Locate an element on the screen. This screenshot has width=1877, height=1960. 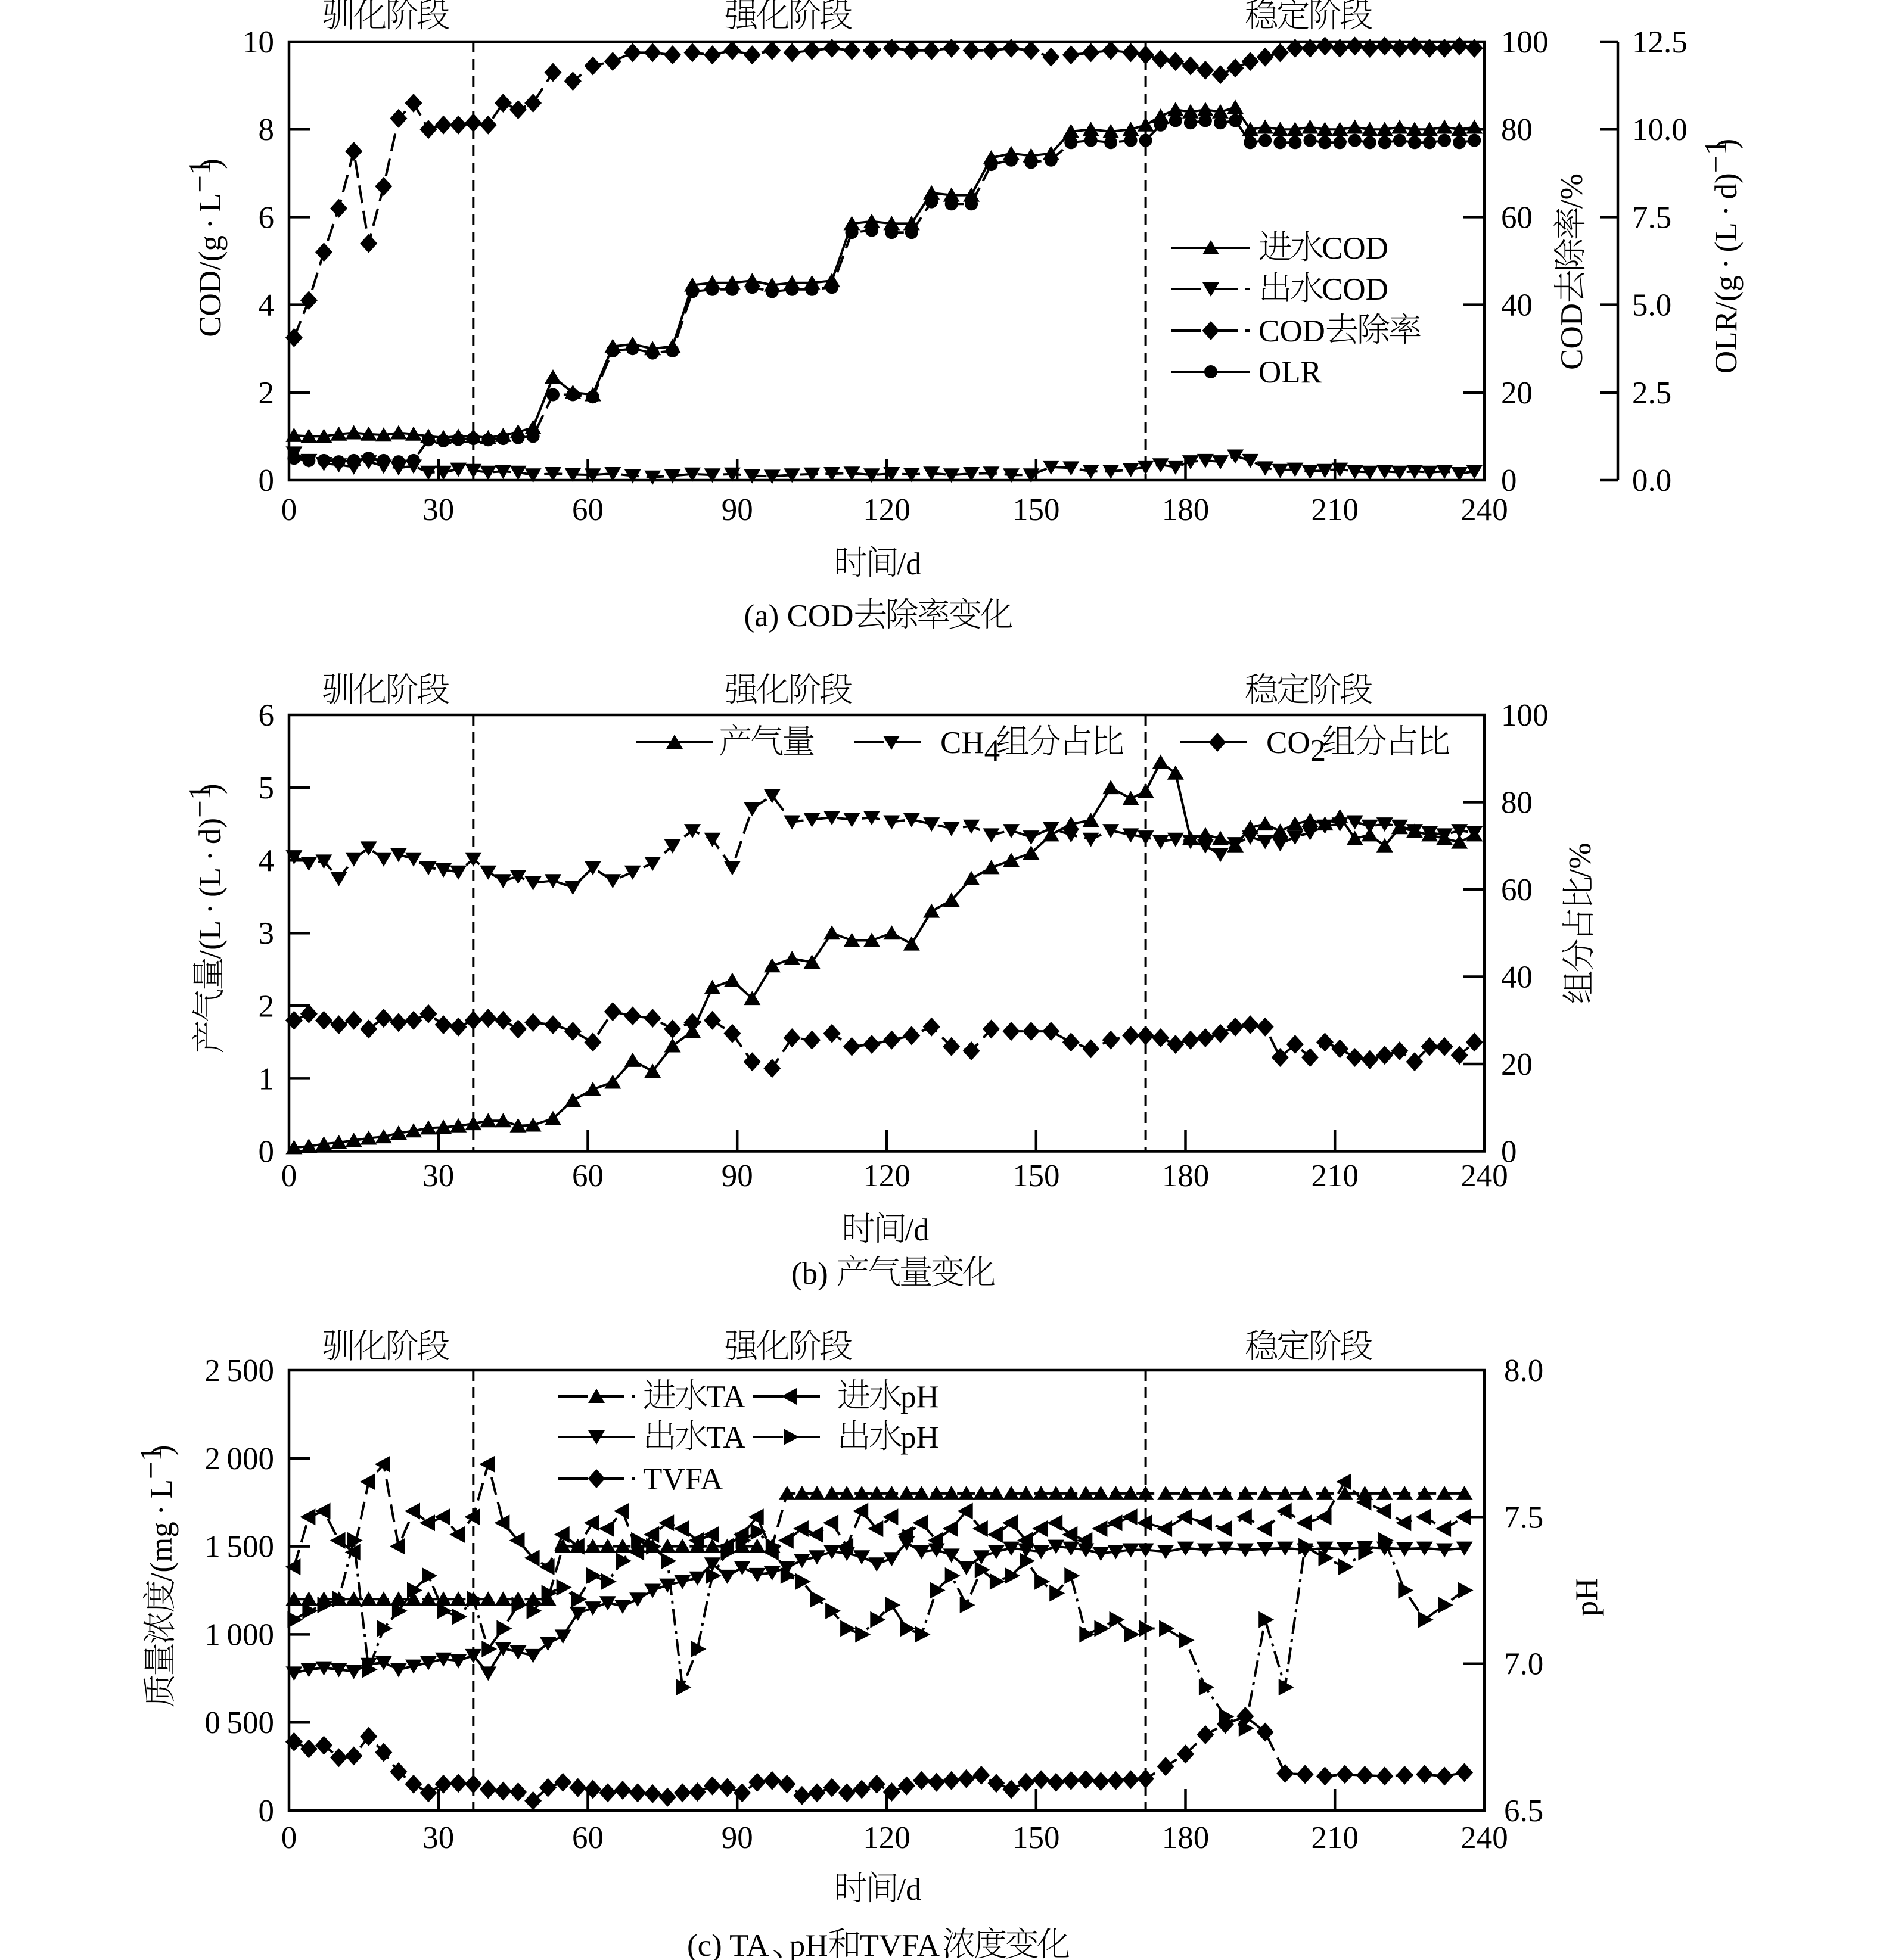
svg-text: 10 is located at coordinates (258, 42).